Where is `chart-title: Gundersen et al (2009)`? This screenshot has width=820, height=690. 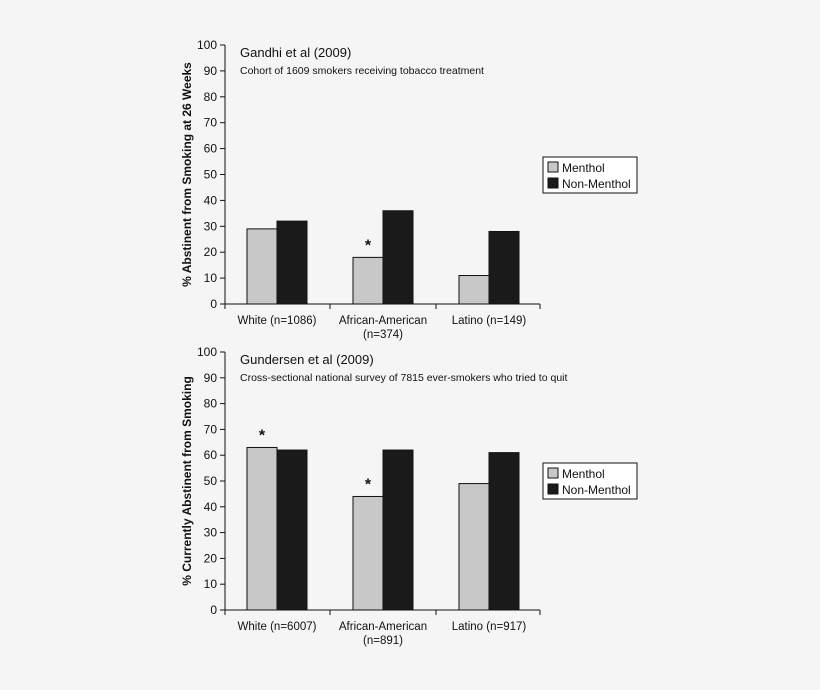 chart-title: Gundersen et al (2009) is located at coordinates (307, 359).